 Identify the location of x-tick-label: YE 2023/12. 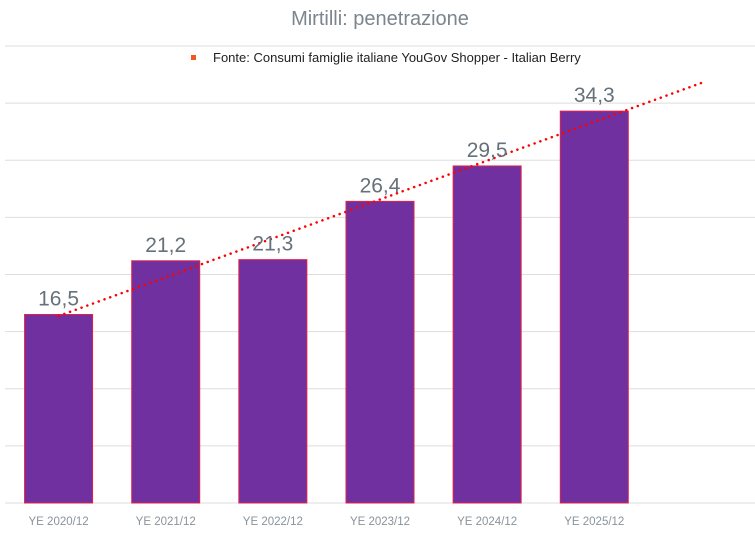
(380, 522).